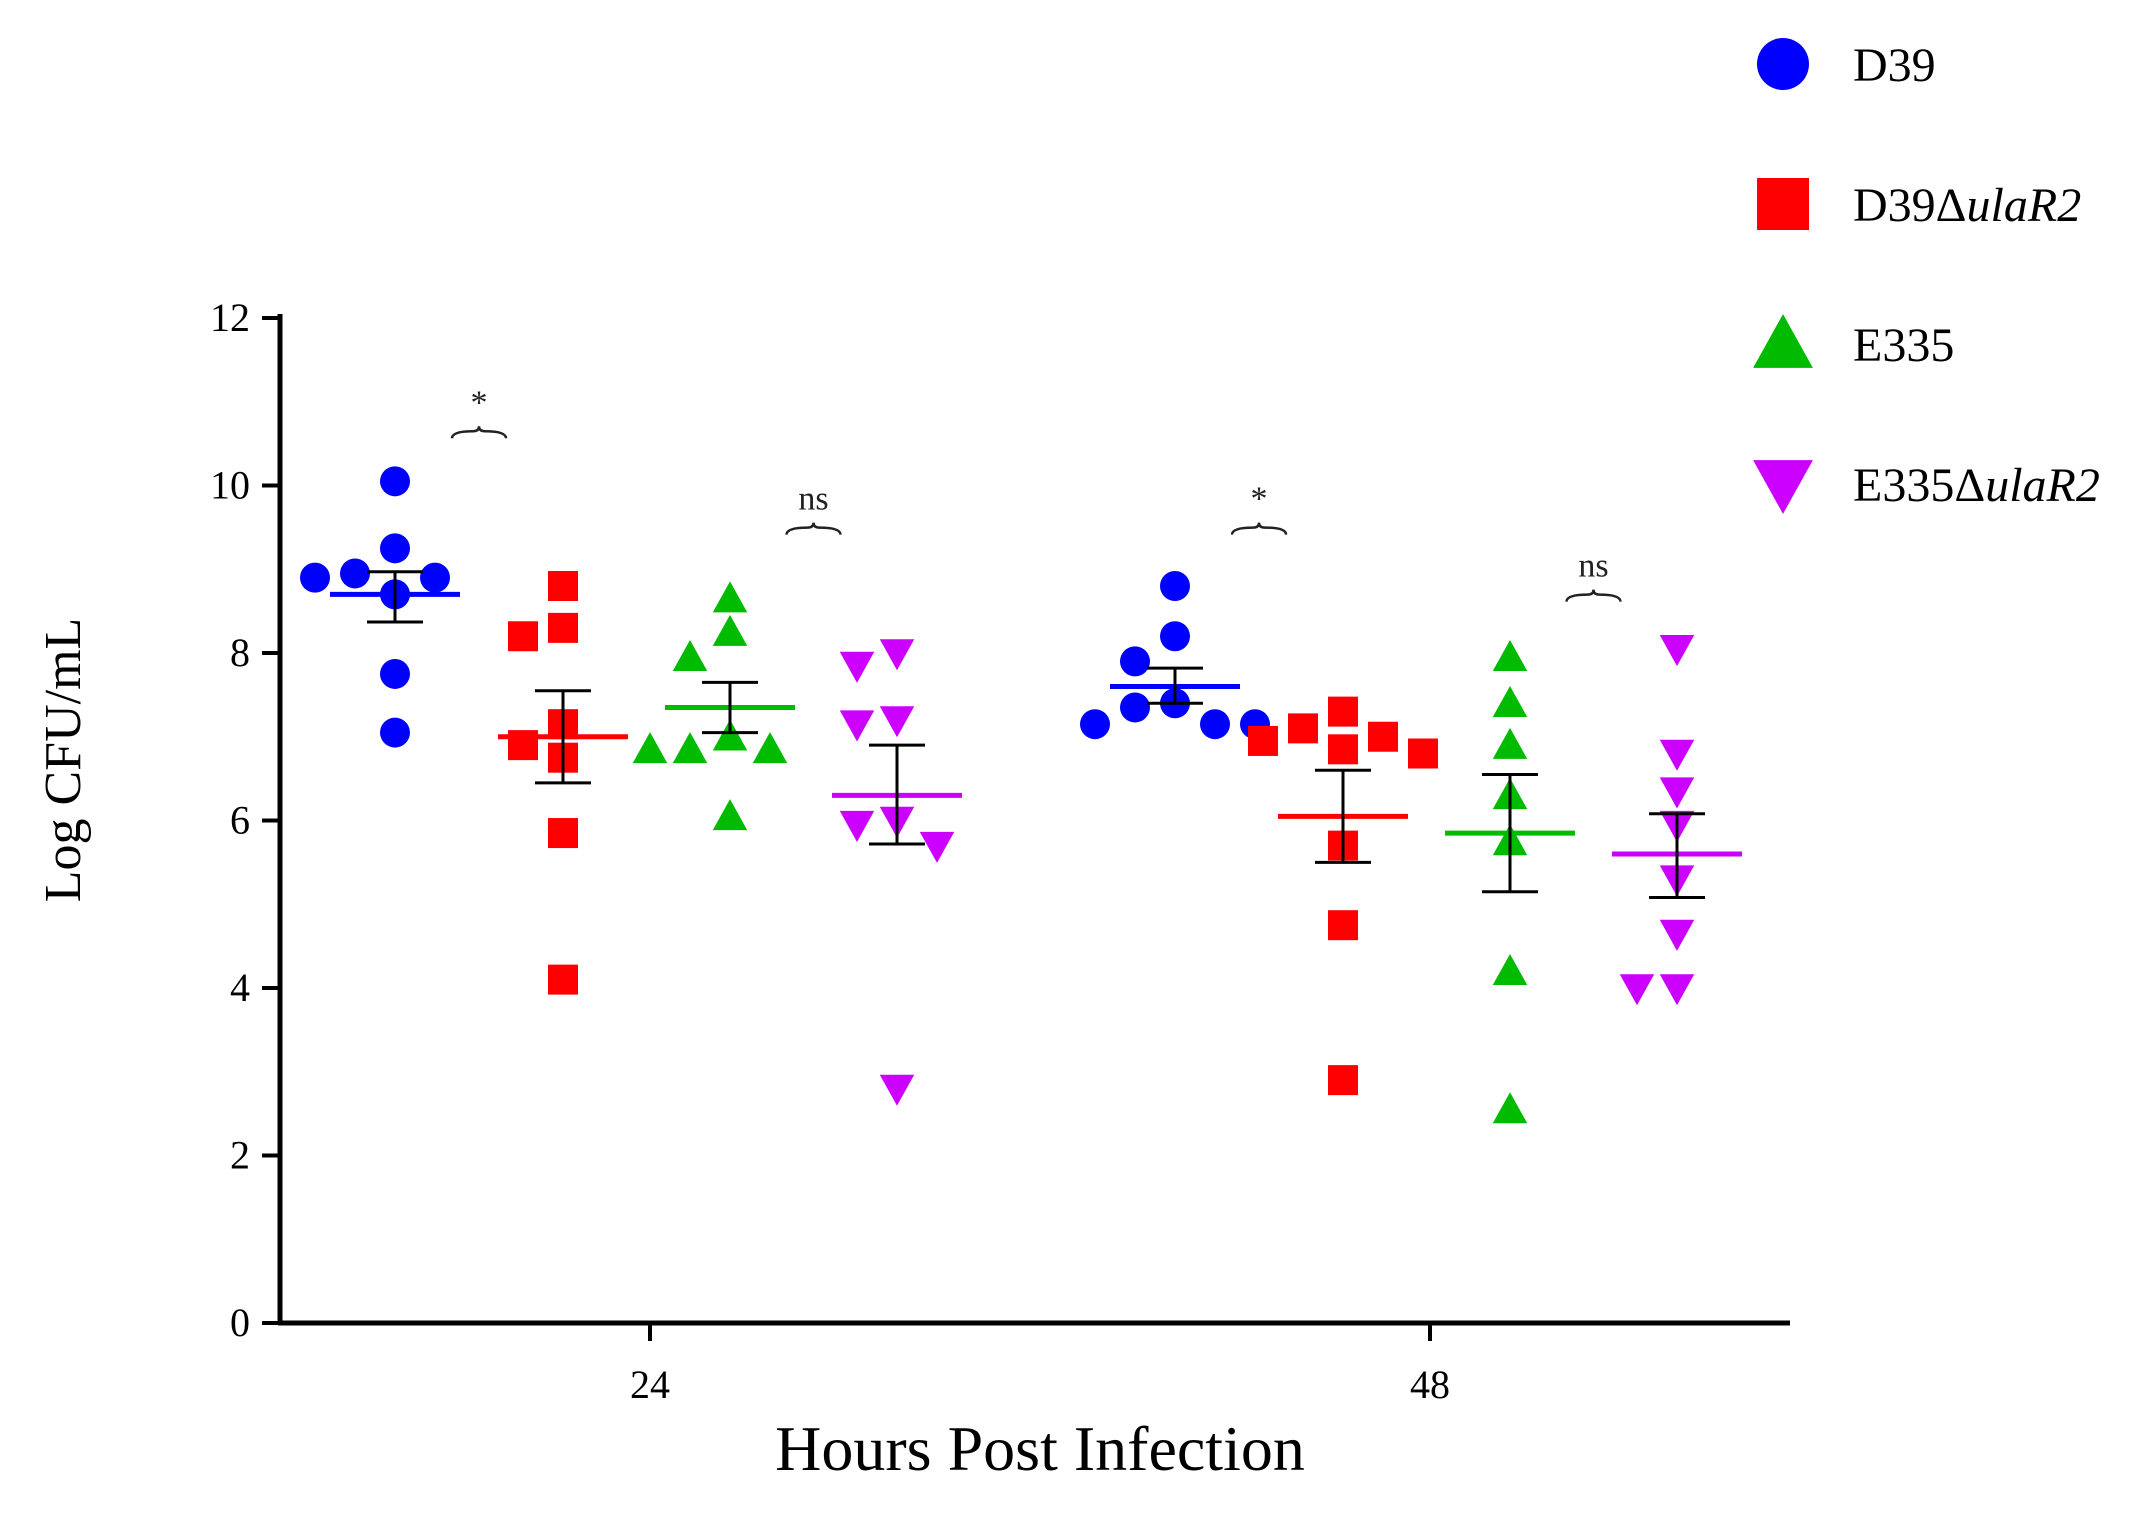 Image resolution: width=2154 pixels, height=1518 pixels. Describe the element at coordinates (1967, 205) in the screenshot. I see `legend-label: D39ΔulaR2` at that location.